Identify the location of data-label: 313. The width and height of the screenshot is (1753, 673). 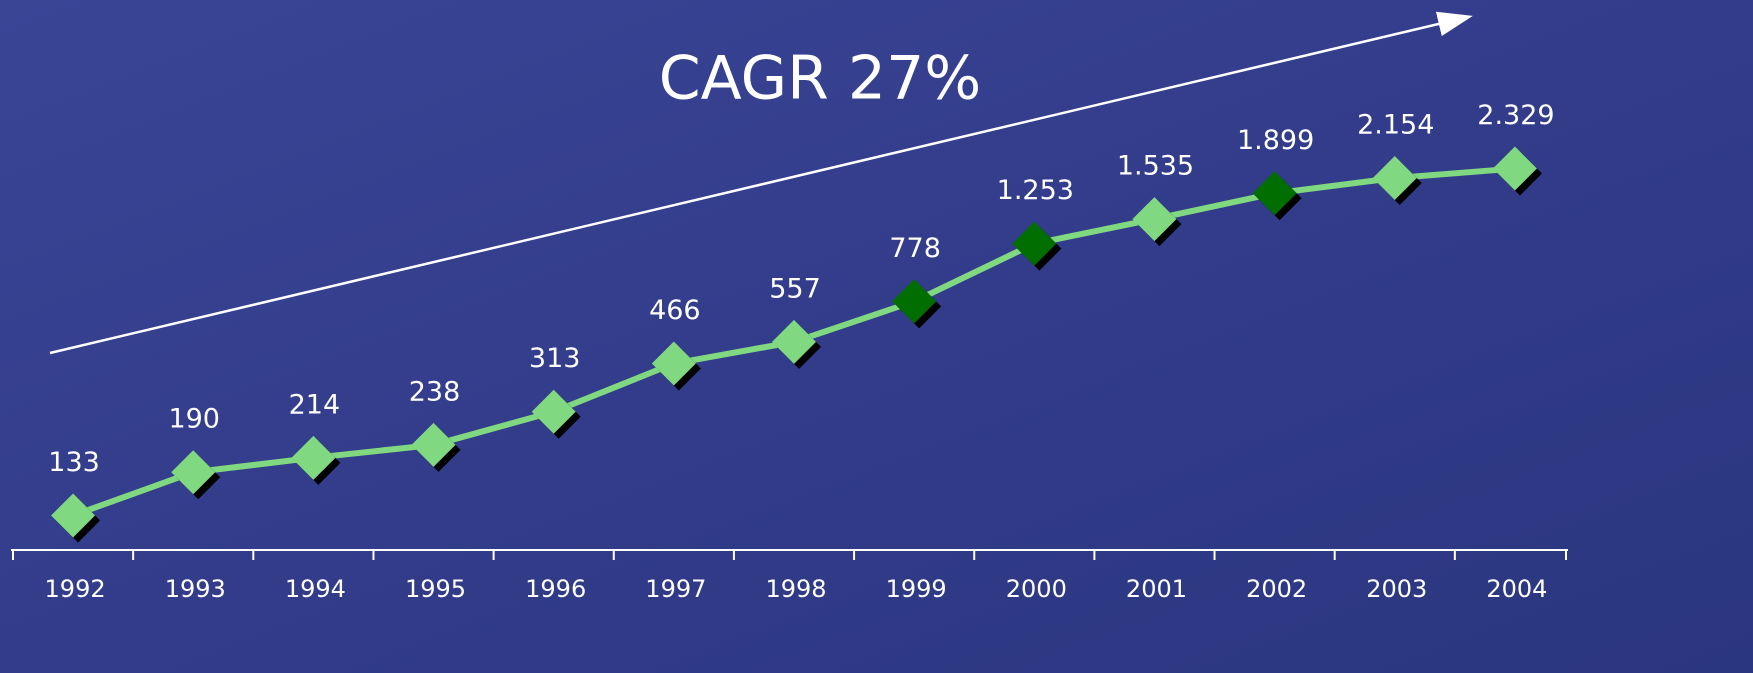
(555, 358).